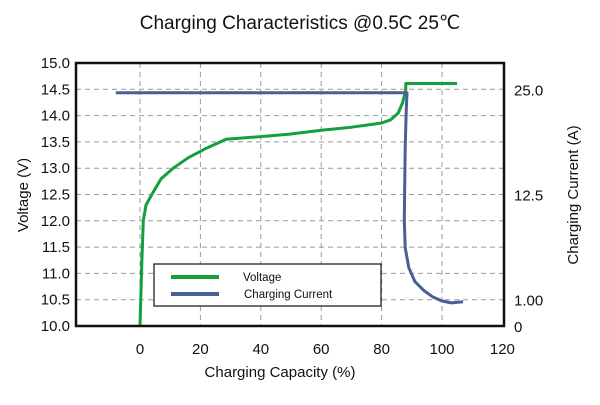 This screenshot has height=405, width=600. Describe the element at coordinates (381, 349) in the screenshot. I see `x-tick-label: 80` at that location.